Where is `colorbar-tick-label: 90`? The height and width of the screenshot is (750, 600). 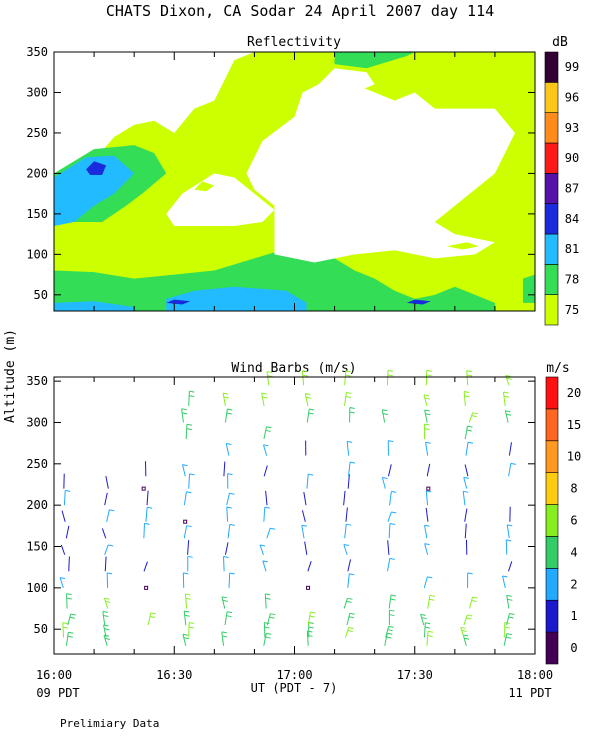
colorbar-tick-label: 90 is located at coordinates (572, 158).